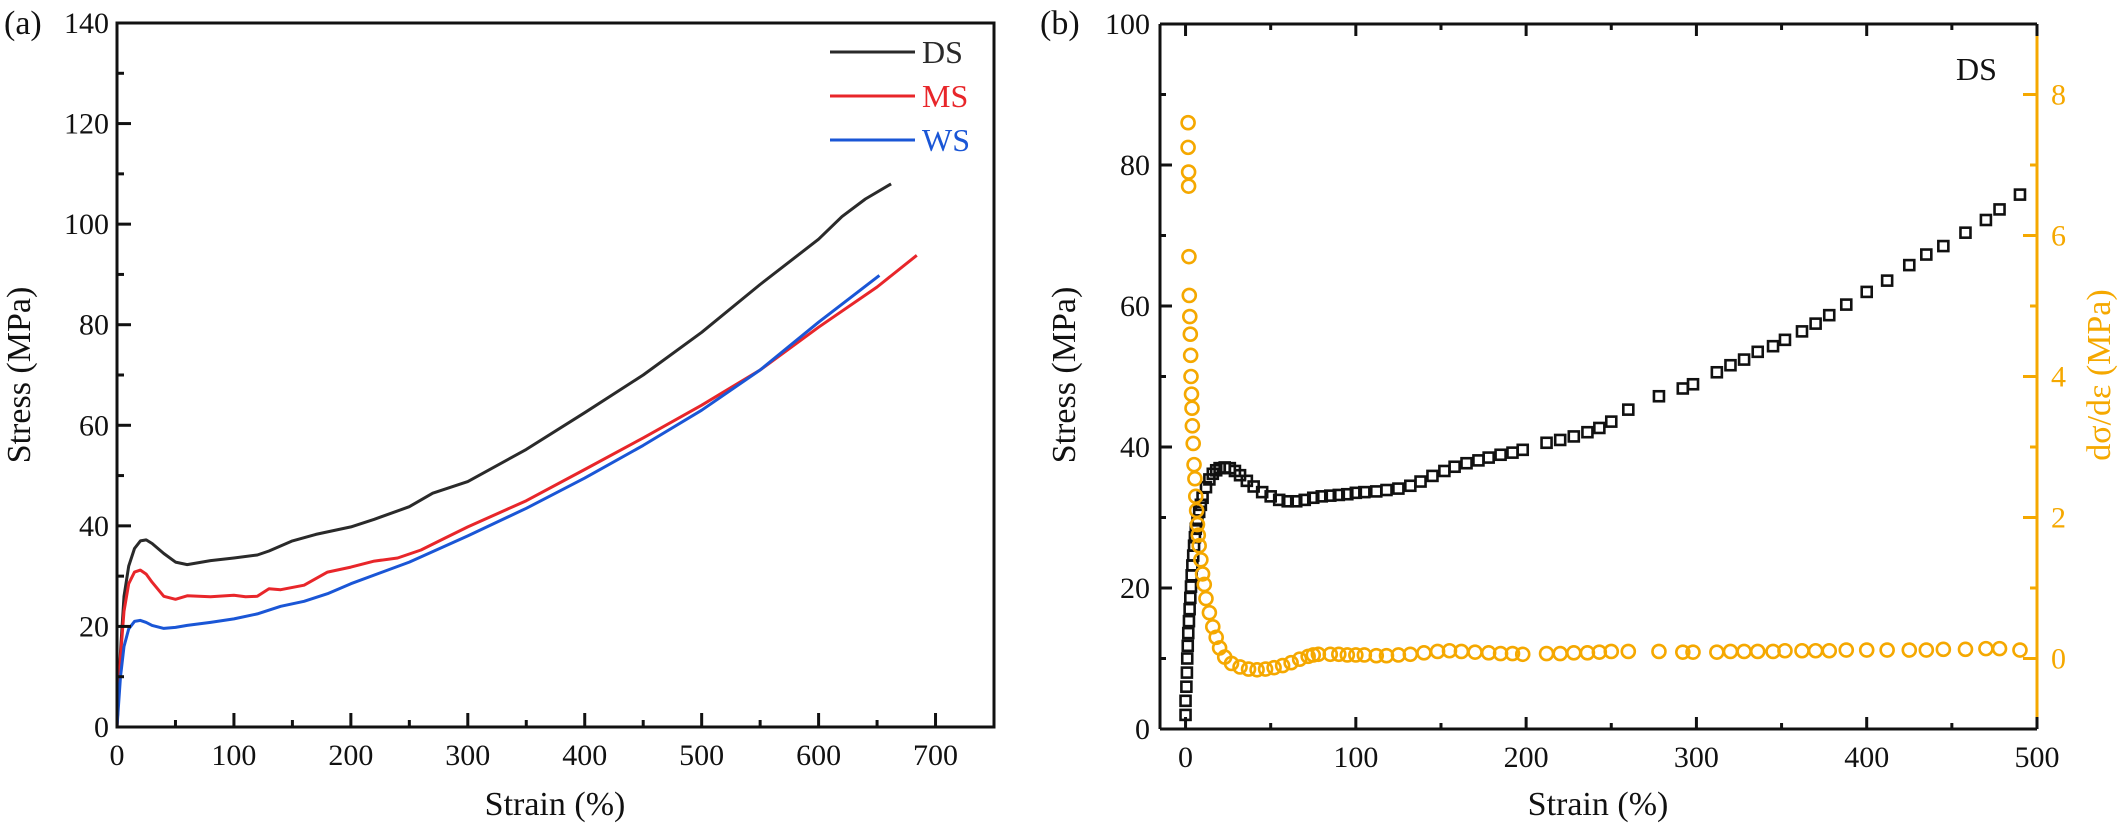 The image size is (2126, 838). I want to click on panel-a-legend: DS MS WS, so click(900, 96).